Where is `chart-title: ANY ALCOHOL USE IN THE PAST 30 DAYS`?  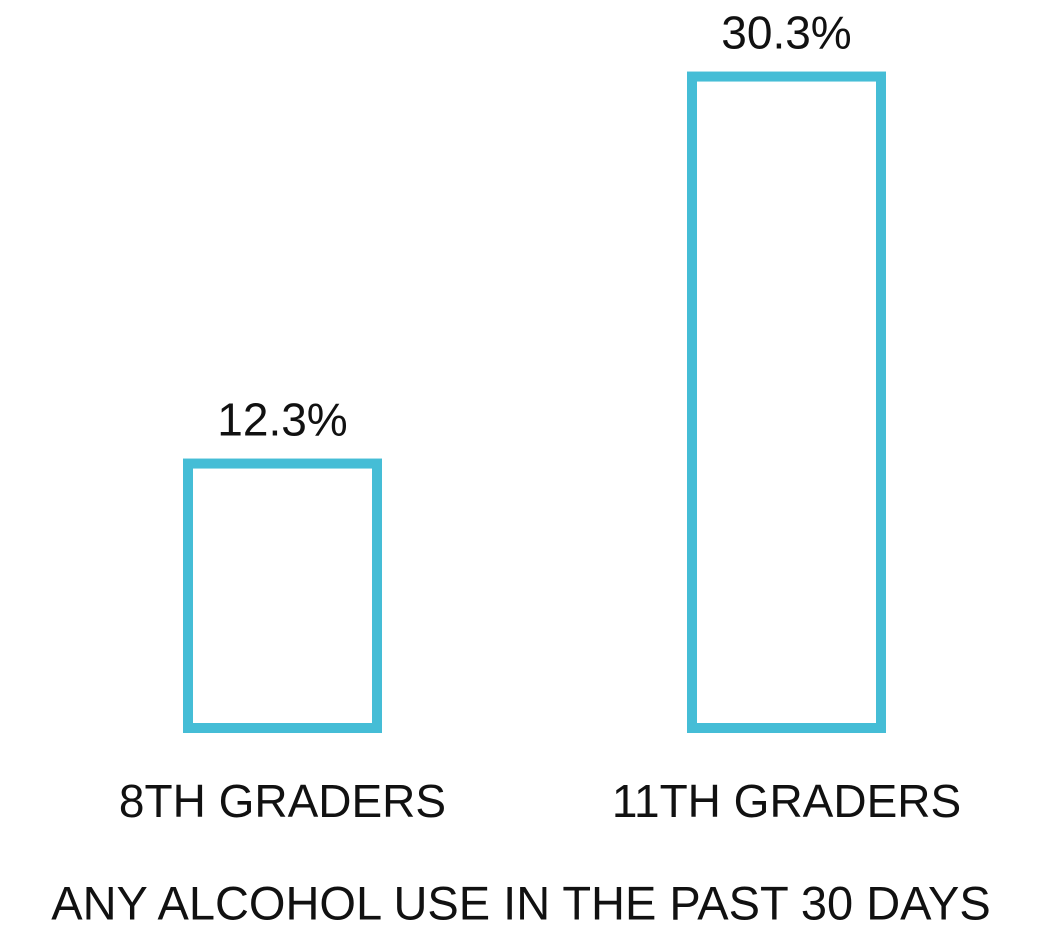
chart-title: ANY ALCOHOL USE IN THE PAST 30 DAYS is located at coordinates (520, 902).